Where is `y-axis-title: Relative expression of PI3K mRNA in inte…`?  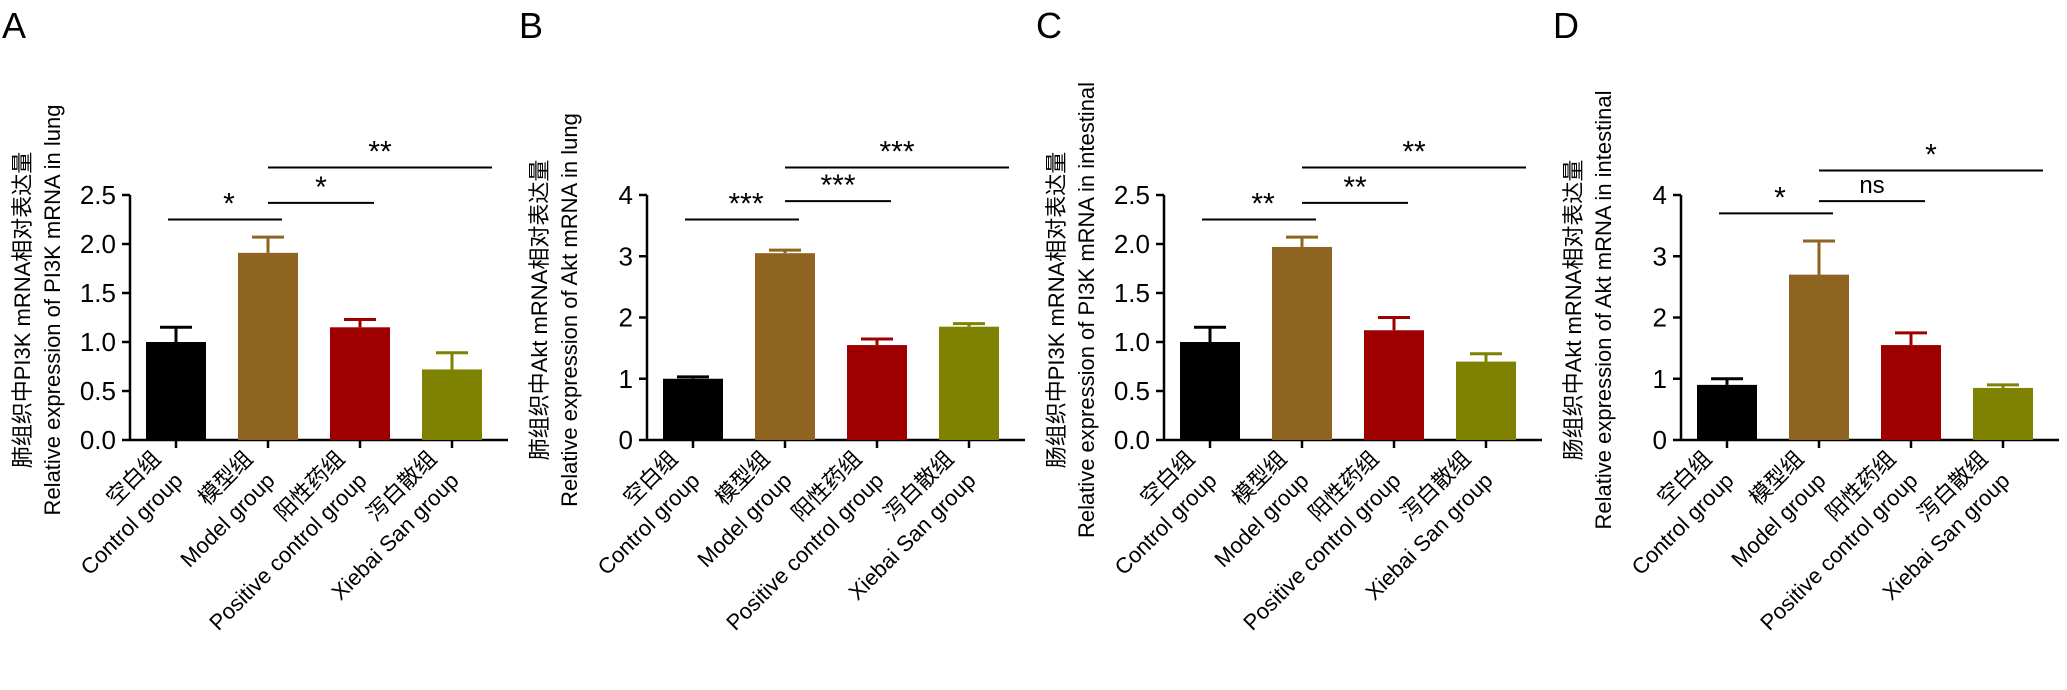
y-axis-title: Relative expression of PI3K mRNA in inte… is located at coordinates (1086, 310).